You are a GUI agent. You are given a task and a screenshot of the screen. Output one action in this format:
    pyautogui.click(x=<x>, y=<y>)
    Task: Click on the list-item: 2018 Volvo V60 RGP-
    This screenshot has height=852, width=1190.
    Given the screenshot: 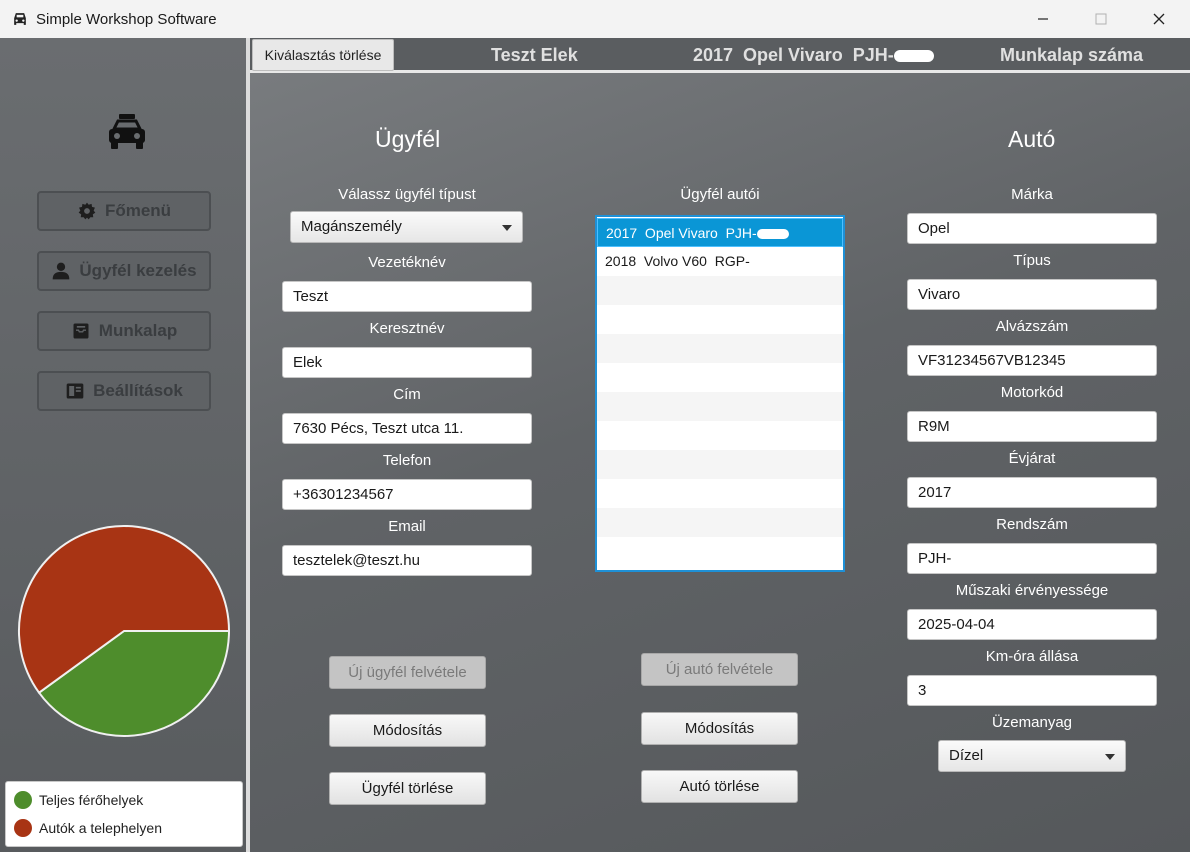 What is the action you would take?
    pyautogui.click(x=720, y=261)
    